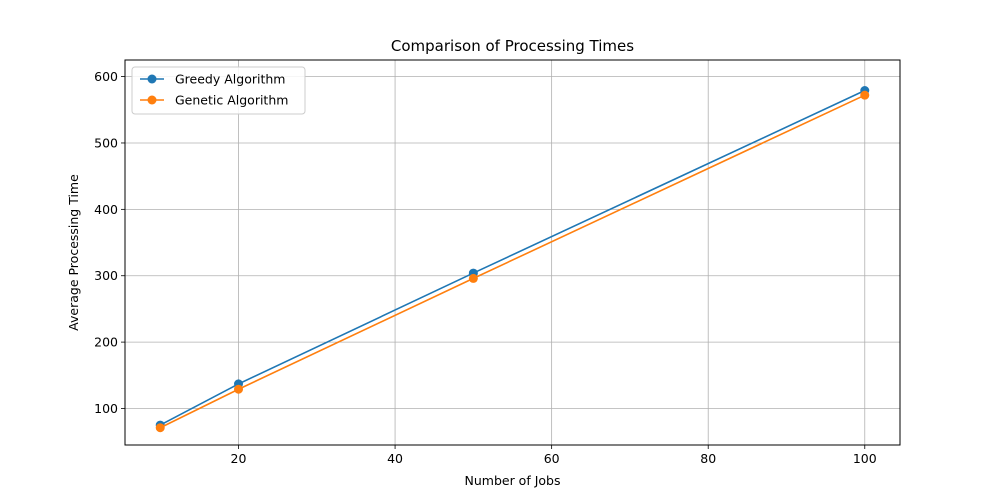 Image resolution: width=1000 pixels, height=500 pixels. What do you see at coordinates (106, 342) in the screenshot?
I see `y-tick-label: 200` at bounding box center [106, 342].